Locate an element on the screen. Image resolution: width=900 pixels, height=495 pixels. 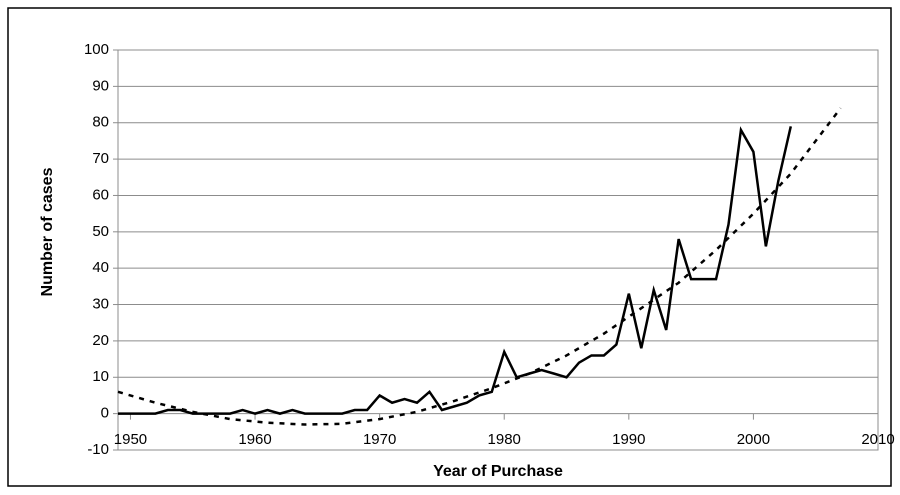
y-tick-label: 60 is located at coordinates (100, 194).